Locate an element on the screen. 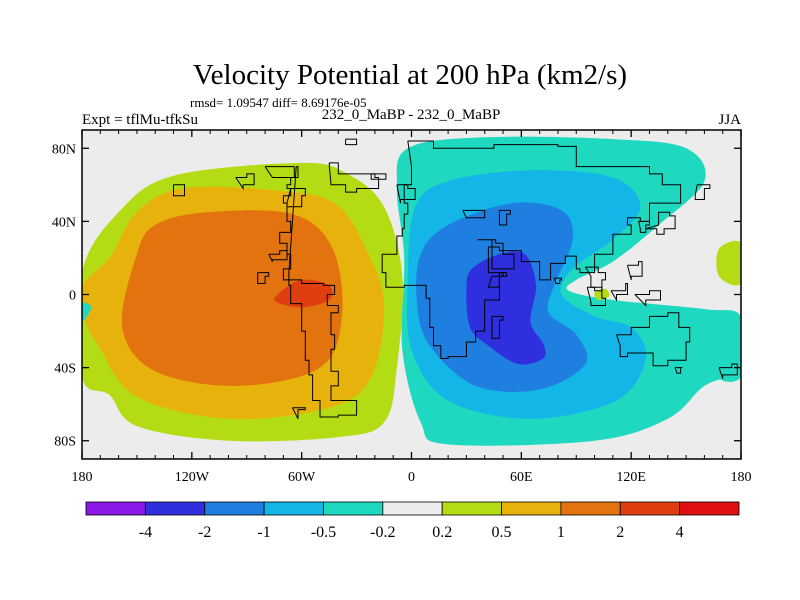 The height and width of the screenshot is (600, 800). europe-asia-africa-outline is located at coordinates (531, 249).